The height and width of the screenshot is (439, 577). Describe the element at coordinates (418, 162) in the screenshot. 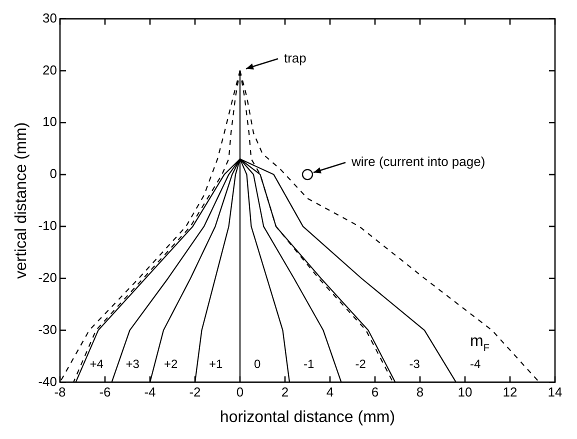

I see `annotation: wire (current into page)` at that location.